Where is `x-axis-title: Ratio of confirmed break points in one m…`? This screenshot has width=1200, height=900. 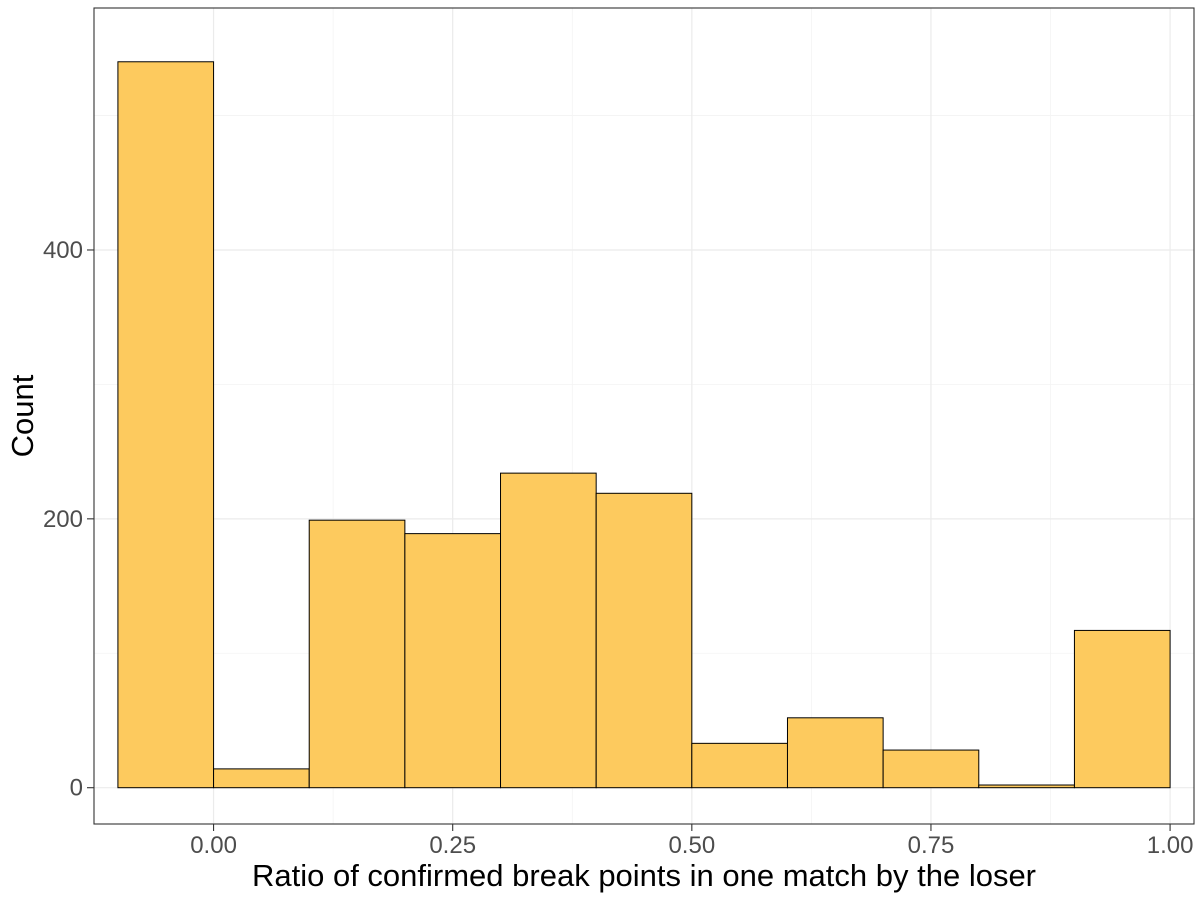 x-axis-title: Ratio of confirmed break points in one m… is located at coordinates (644, 875).